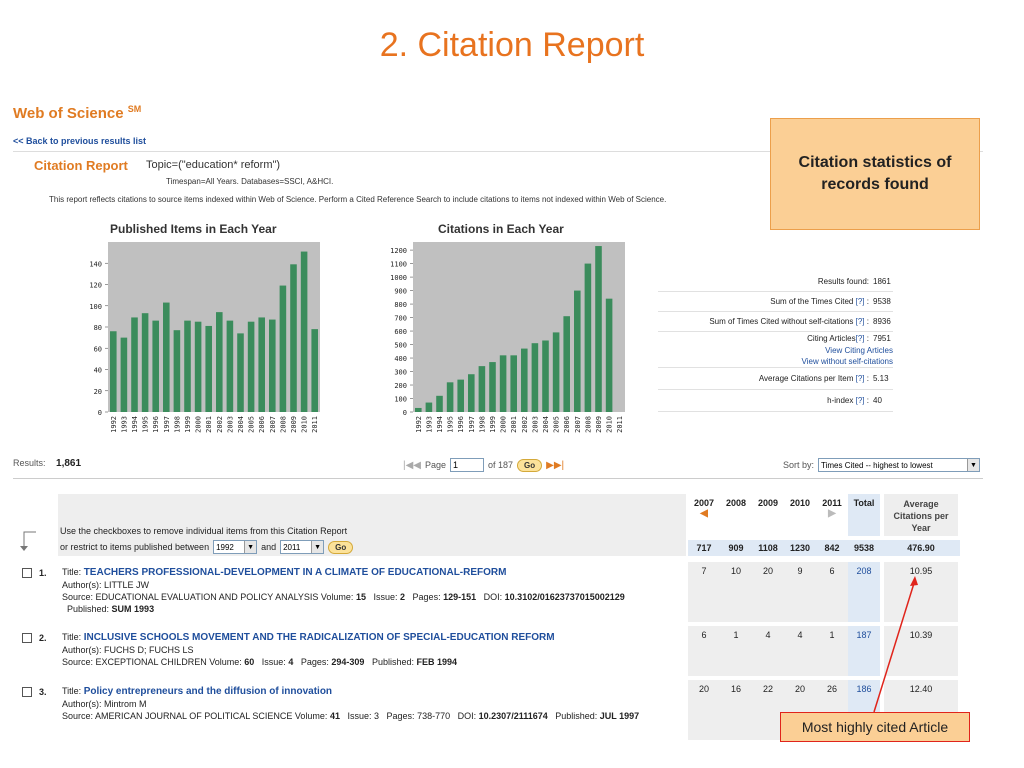 The image size is (1024, 768). I want to click on x-tick-label: 2011, so click(620, 424).